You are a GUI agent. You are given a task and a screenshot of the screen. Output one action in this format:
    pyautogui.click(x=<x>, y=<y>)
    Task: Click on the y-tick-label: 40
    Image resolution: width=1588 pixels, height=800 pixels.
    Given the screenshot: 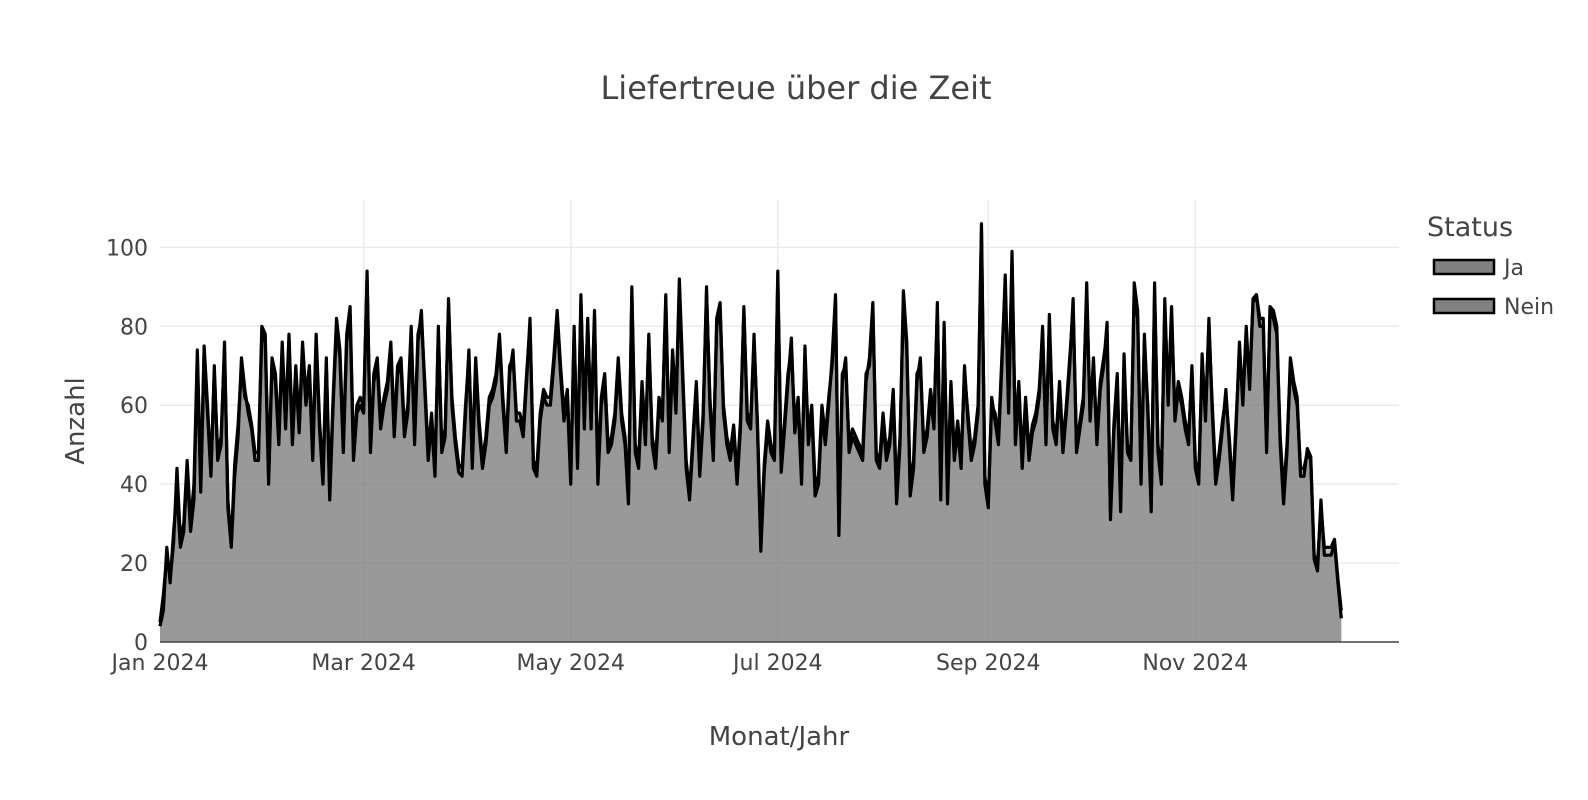 What is the action you would take?
    pyautogui.click(x=134, y=485)
    